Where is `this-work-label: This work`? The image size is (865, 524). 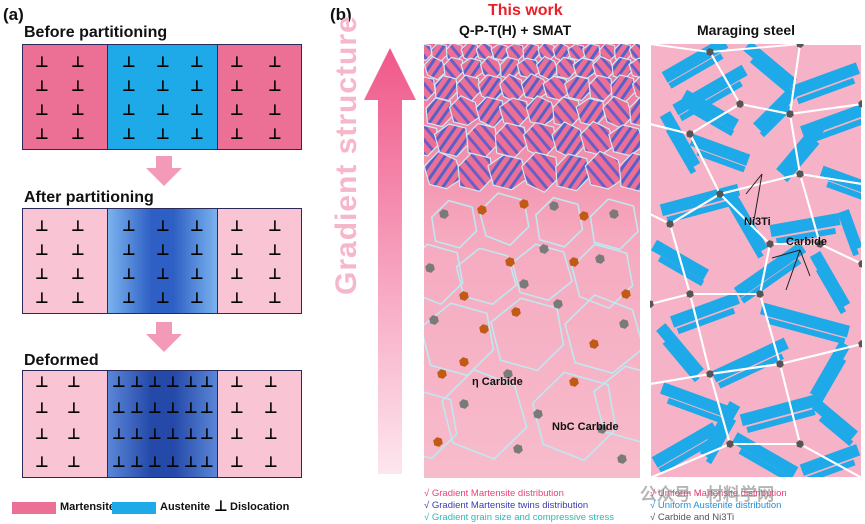 this-work-label: This work is located at coordinates (525, 10).